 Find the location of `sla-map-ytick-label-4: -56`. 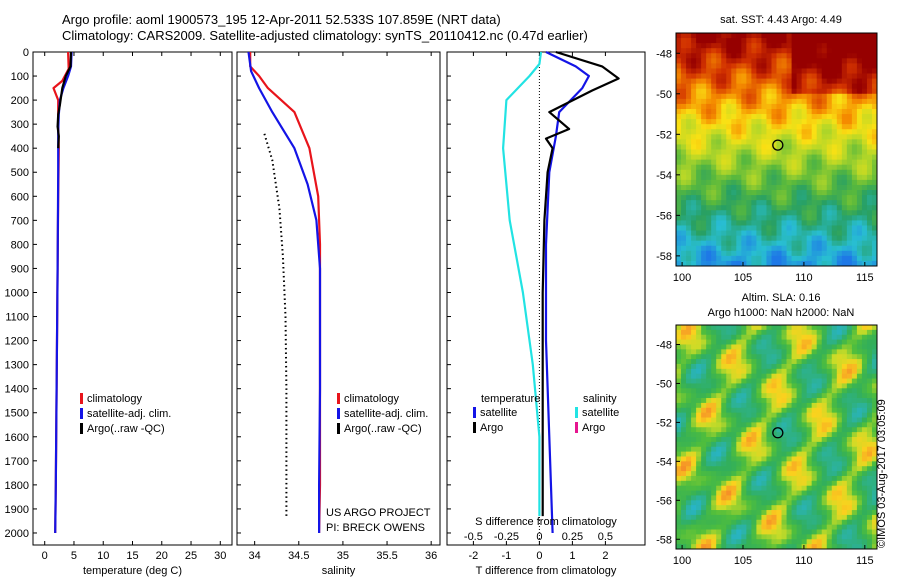

sla-map-ytick-label-4: -56 is located at coordinates (664, 501).